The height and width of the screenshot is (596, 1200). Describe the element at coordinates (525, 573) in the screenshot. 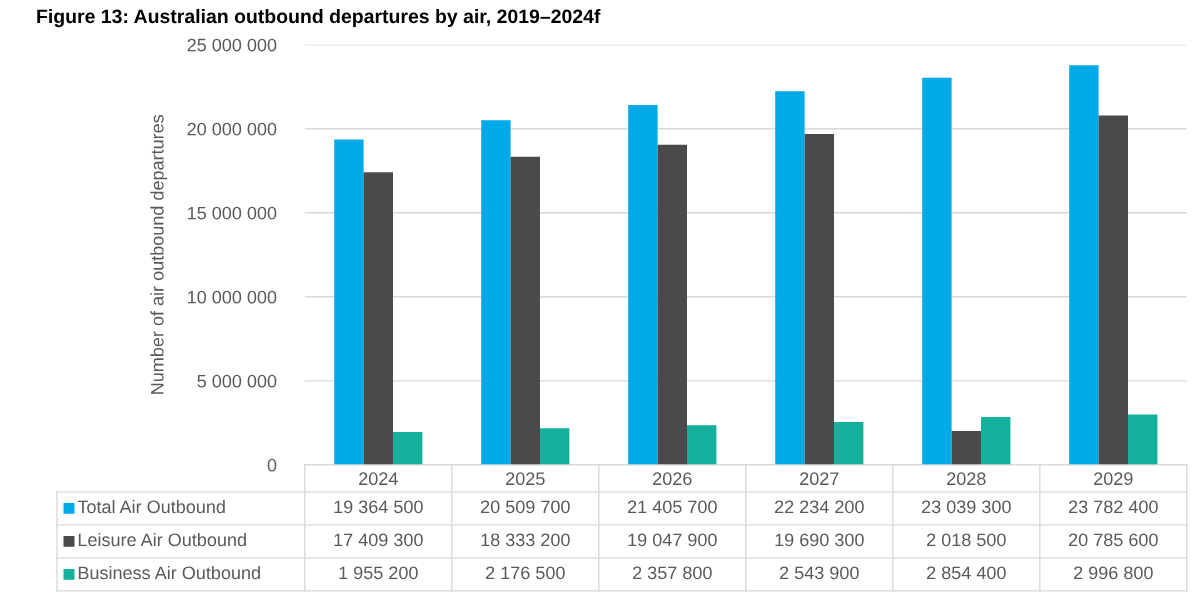

I see `data-label: 2 176 500` at that location.